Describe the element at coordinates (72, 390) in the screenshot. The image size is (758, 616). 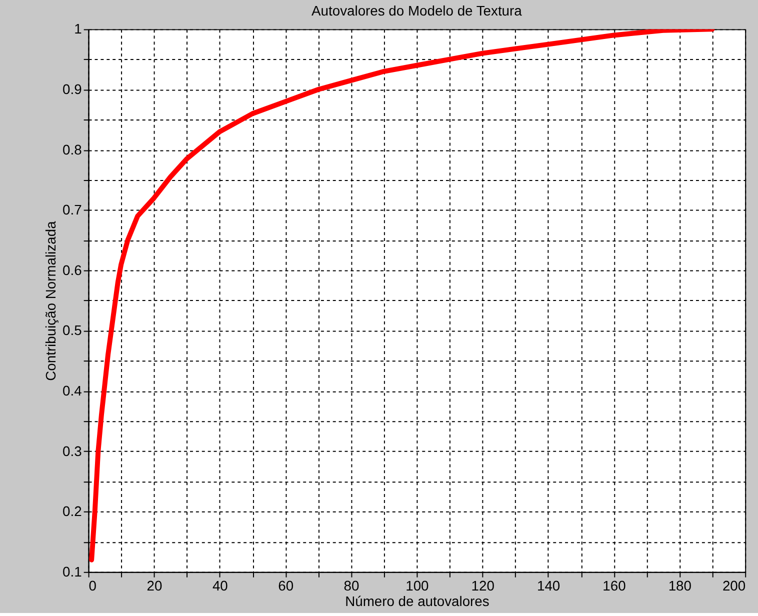
I see `y-tick-label: 0.4` at that location.